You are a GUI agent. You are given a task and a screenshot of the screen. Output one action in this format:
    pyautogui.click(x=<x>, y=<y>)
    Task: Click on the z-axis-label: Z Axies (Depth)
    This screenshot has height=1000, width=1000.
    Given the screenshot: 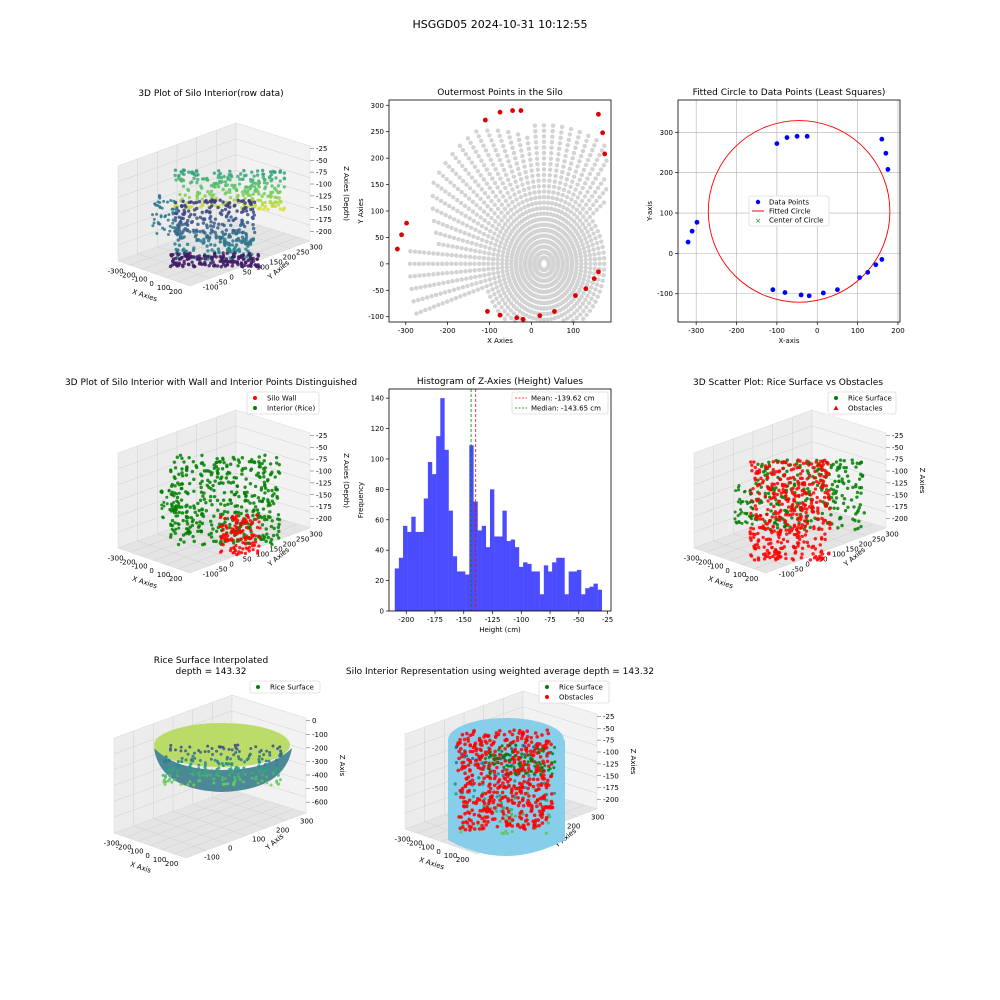 What is the action you would take?
    pyautogui.click(x=346, y=480)
    